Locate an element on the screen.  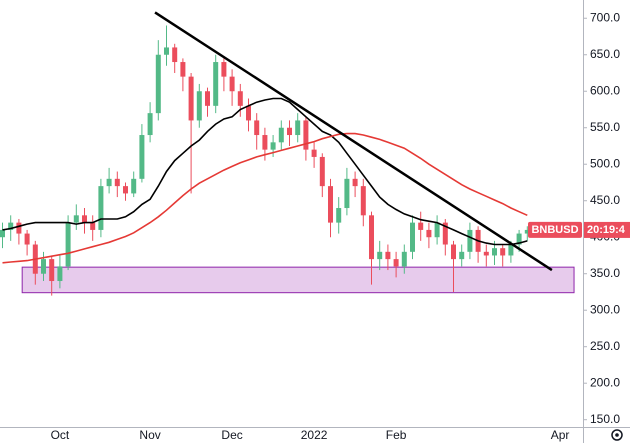
y-tick-label: 650.0 is located at coordinates (605, 54).